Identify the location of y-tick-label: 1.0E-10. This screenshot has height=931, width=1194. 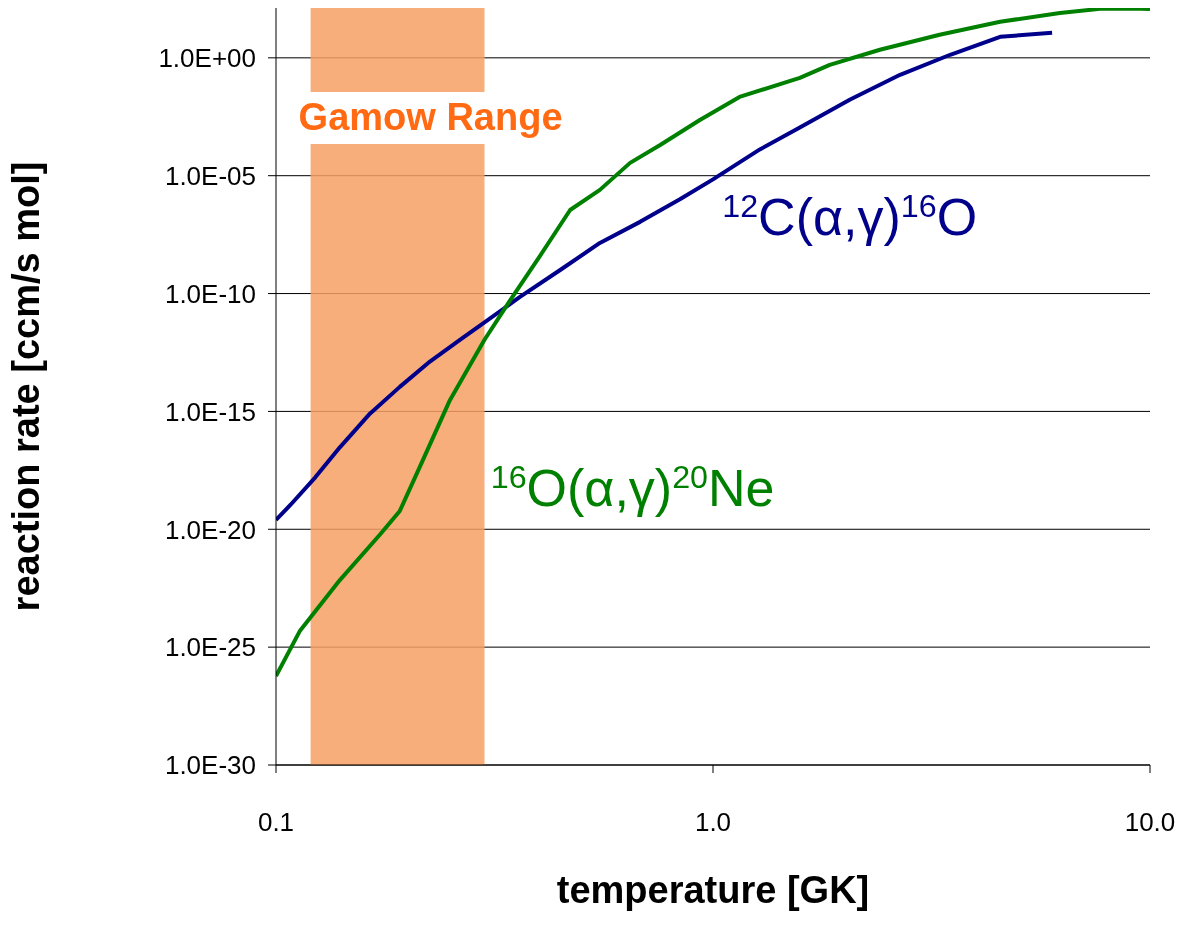
(210, 293).